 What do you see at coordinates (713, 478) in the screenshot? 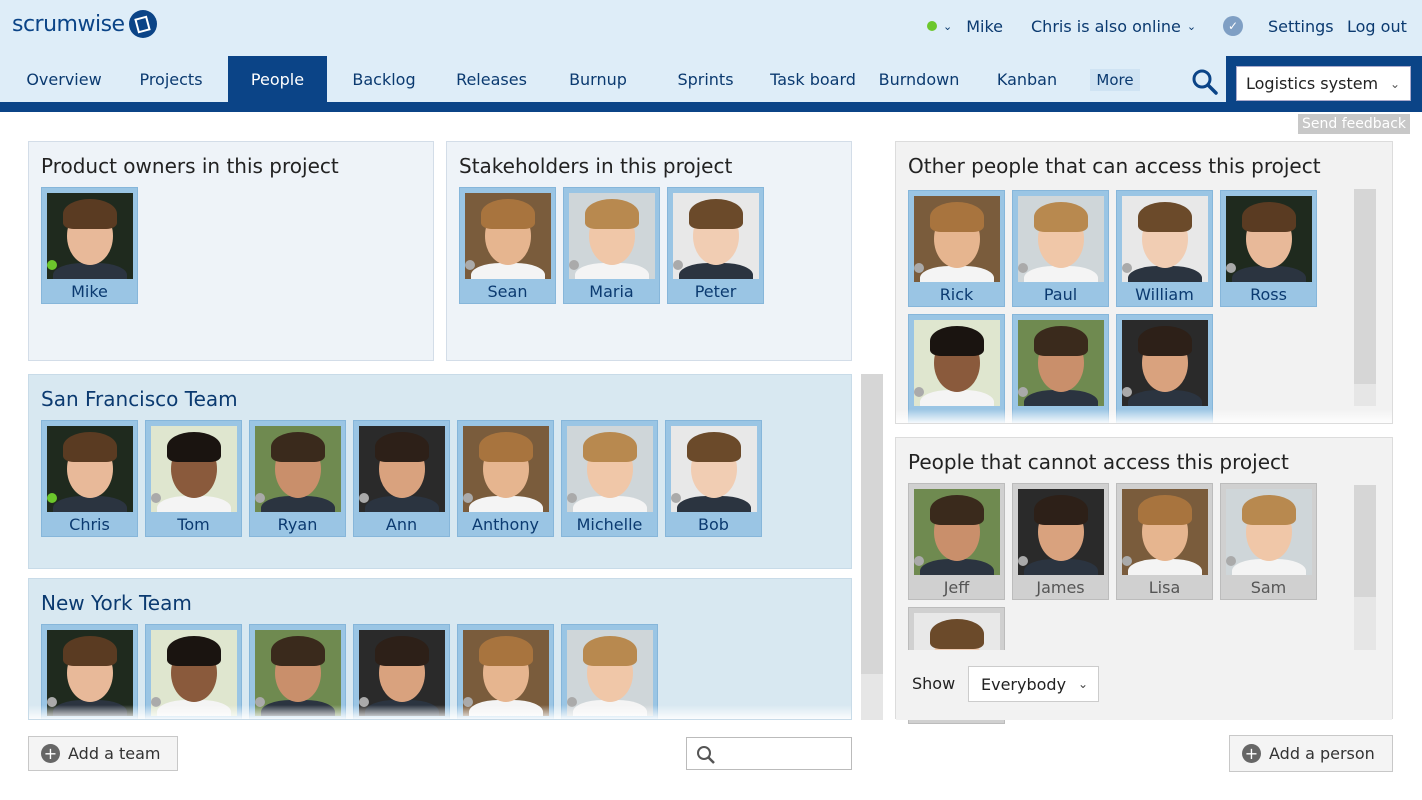
I see `person-card: Bob` at bounding box center [713, 478].